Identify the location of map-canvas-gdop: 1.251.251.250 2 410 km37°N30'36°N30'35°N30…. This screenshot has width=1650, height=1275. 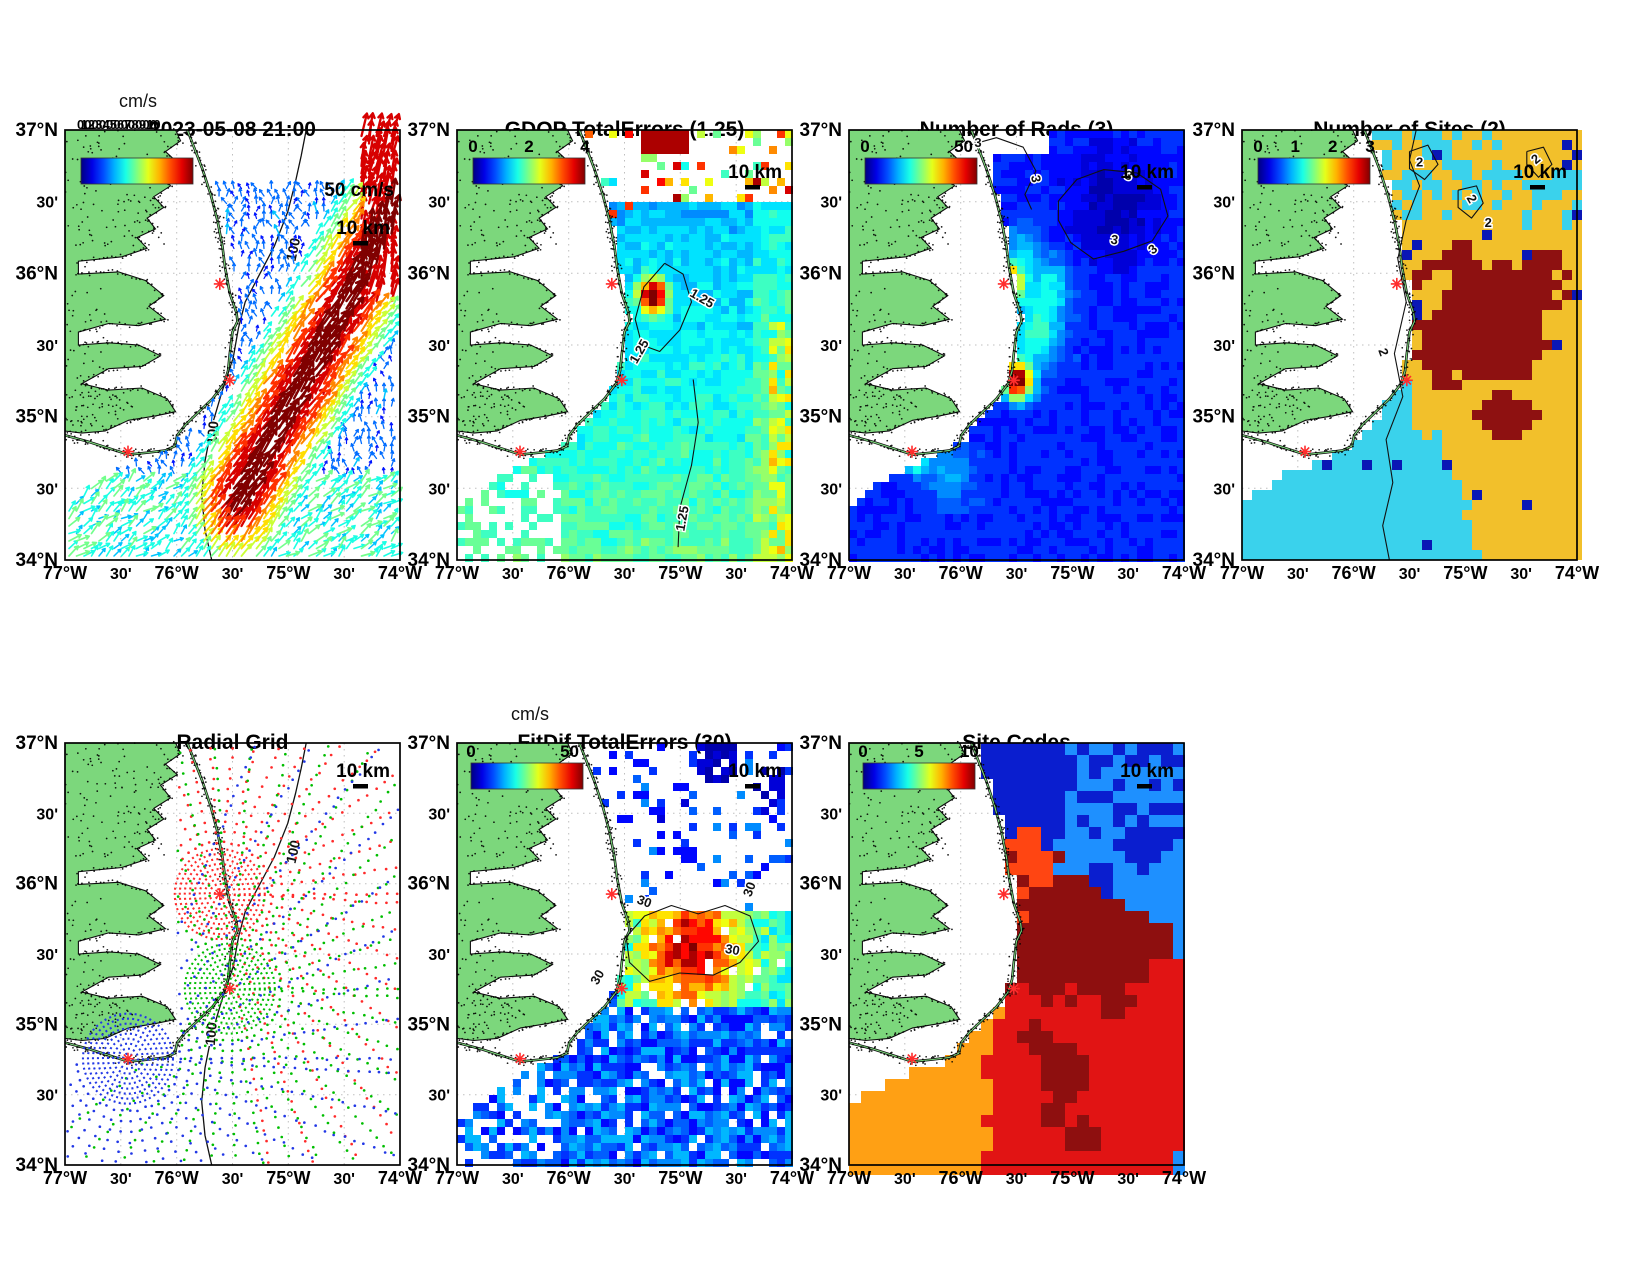
(611, 351).